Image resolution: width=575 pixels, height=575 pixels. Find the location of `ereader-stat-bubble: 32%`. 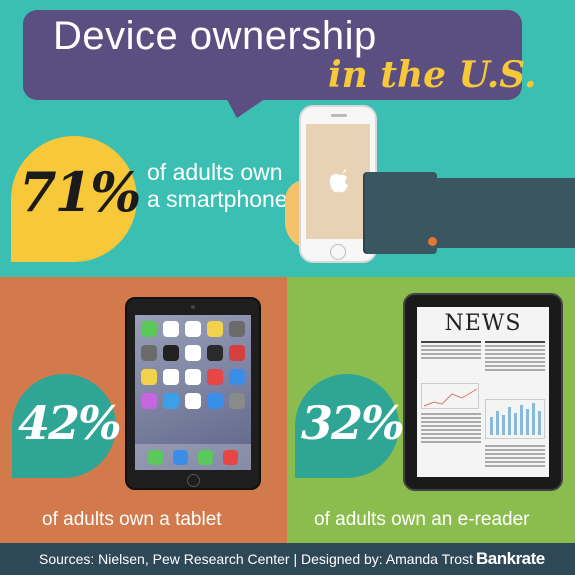

ereader-stat-bubble: 32% is located at coordinates (350, 426).